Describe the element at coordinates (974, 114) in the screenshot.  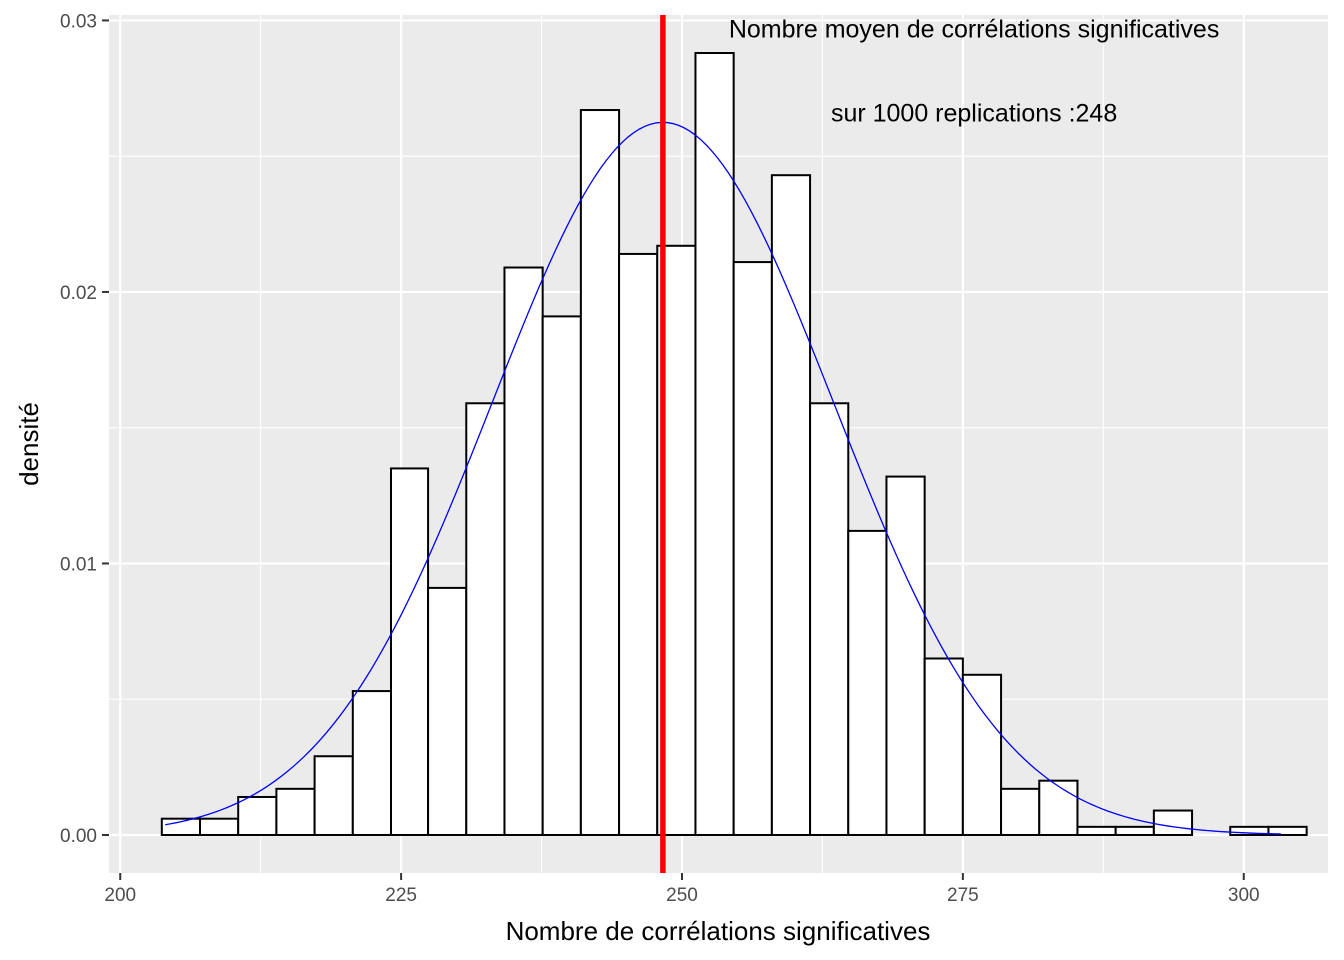
I see `annotation-text: sur 1000 replications :248` at that location.